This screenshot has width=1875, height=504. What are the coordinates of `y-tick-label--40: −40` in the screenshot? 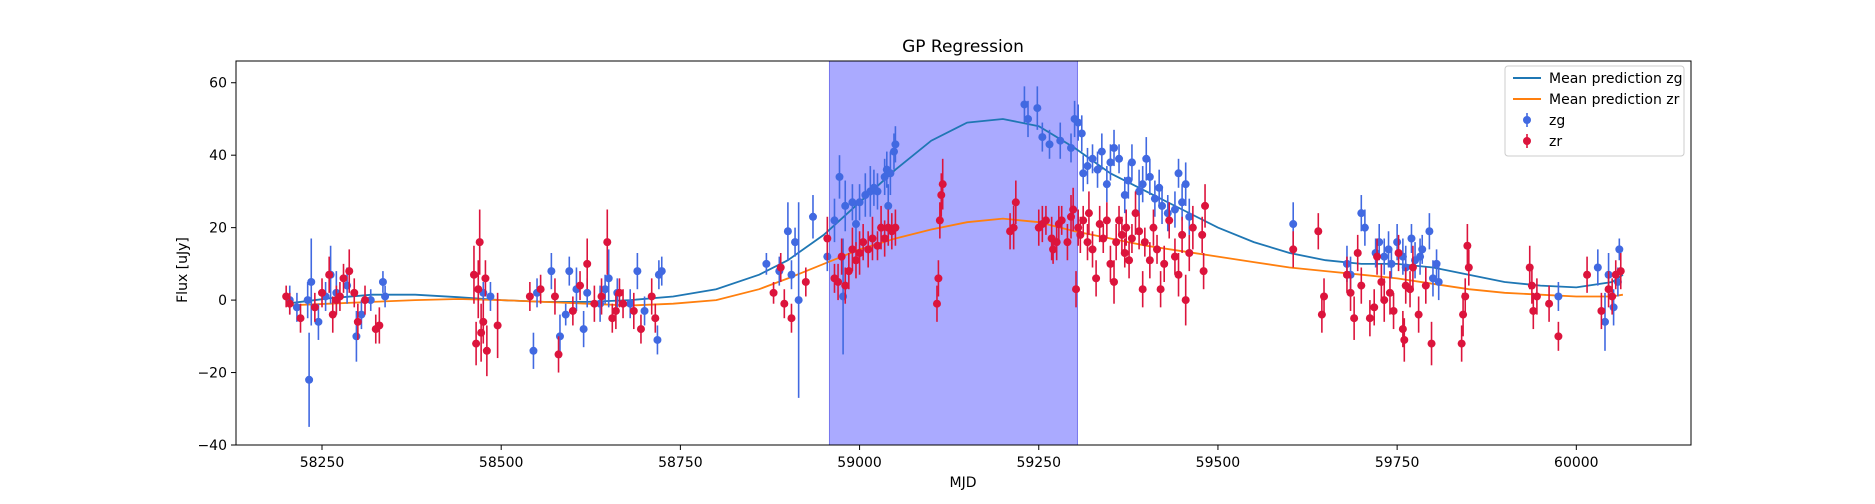 It's located at (212, 446).